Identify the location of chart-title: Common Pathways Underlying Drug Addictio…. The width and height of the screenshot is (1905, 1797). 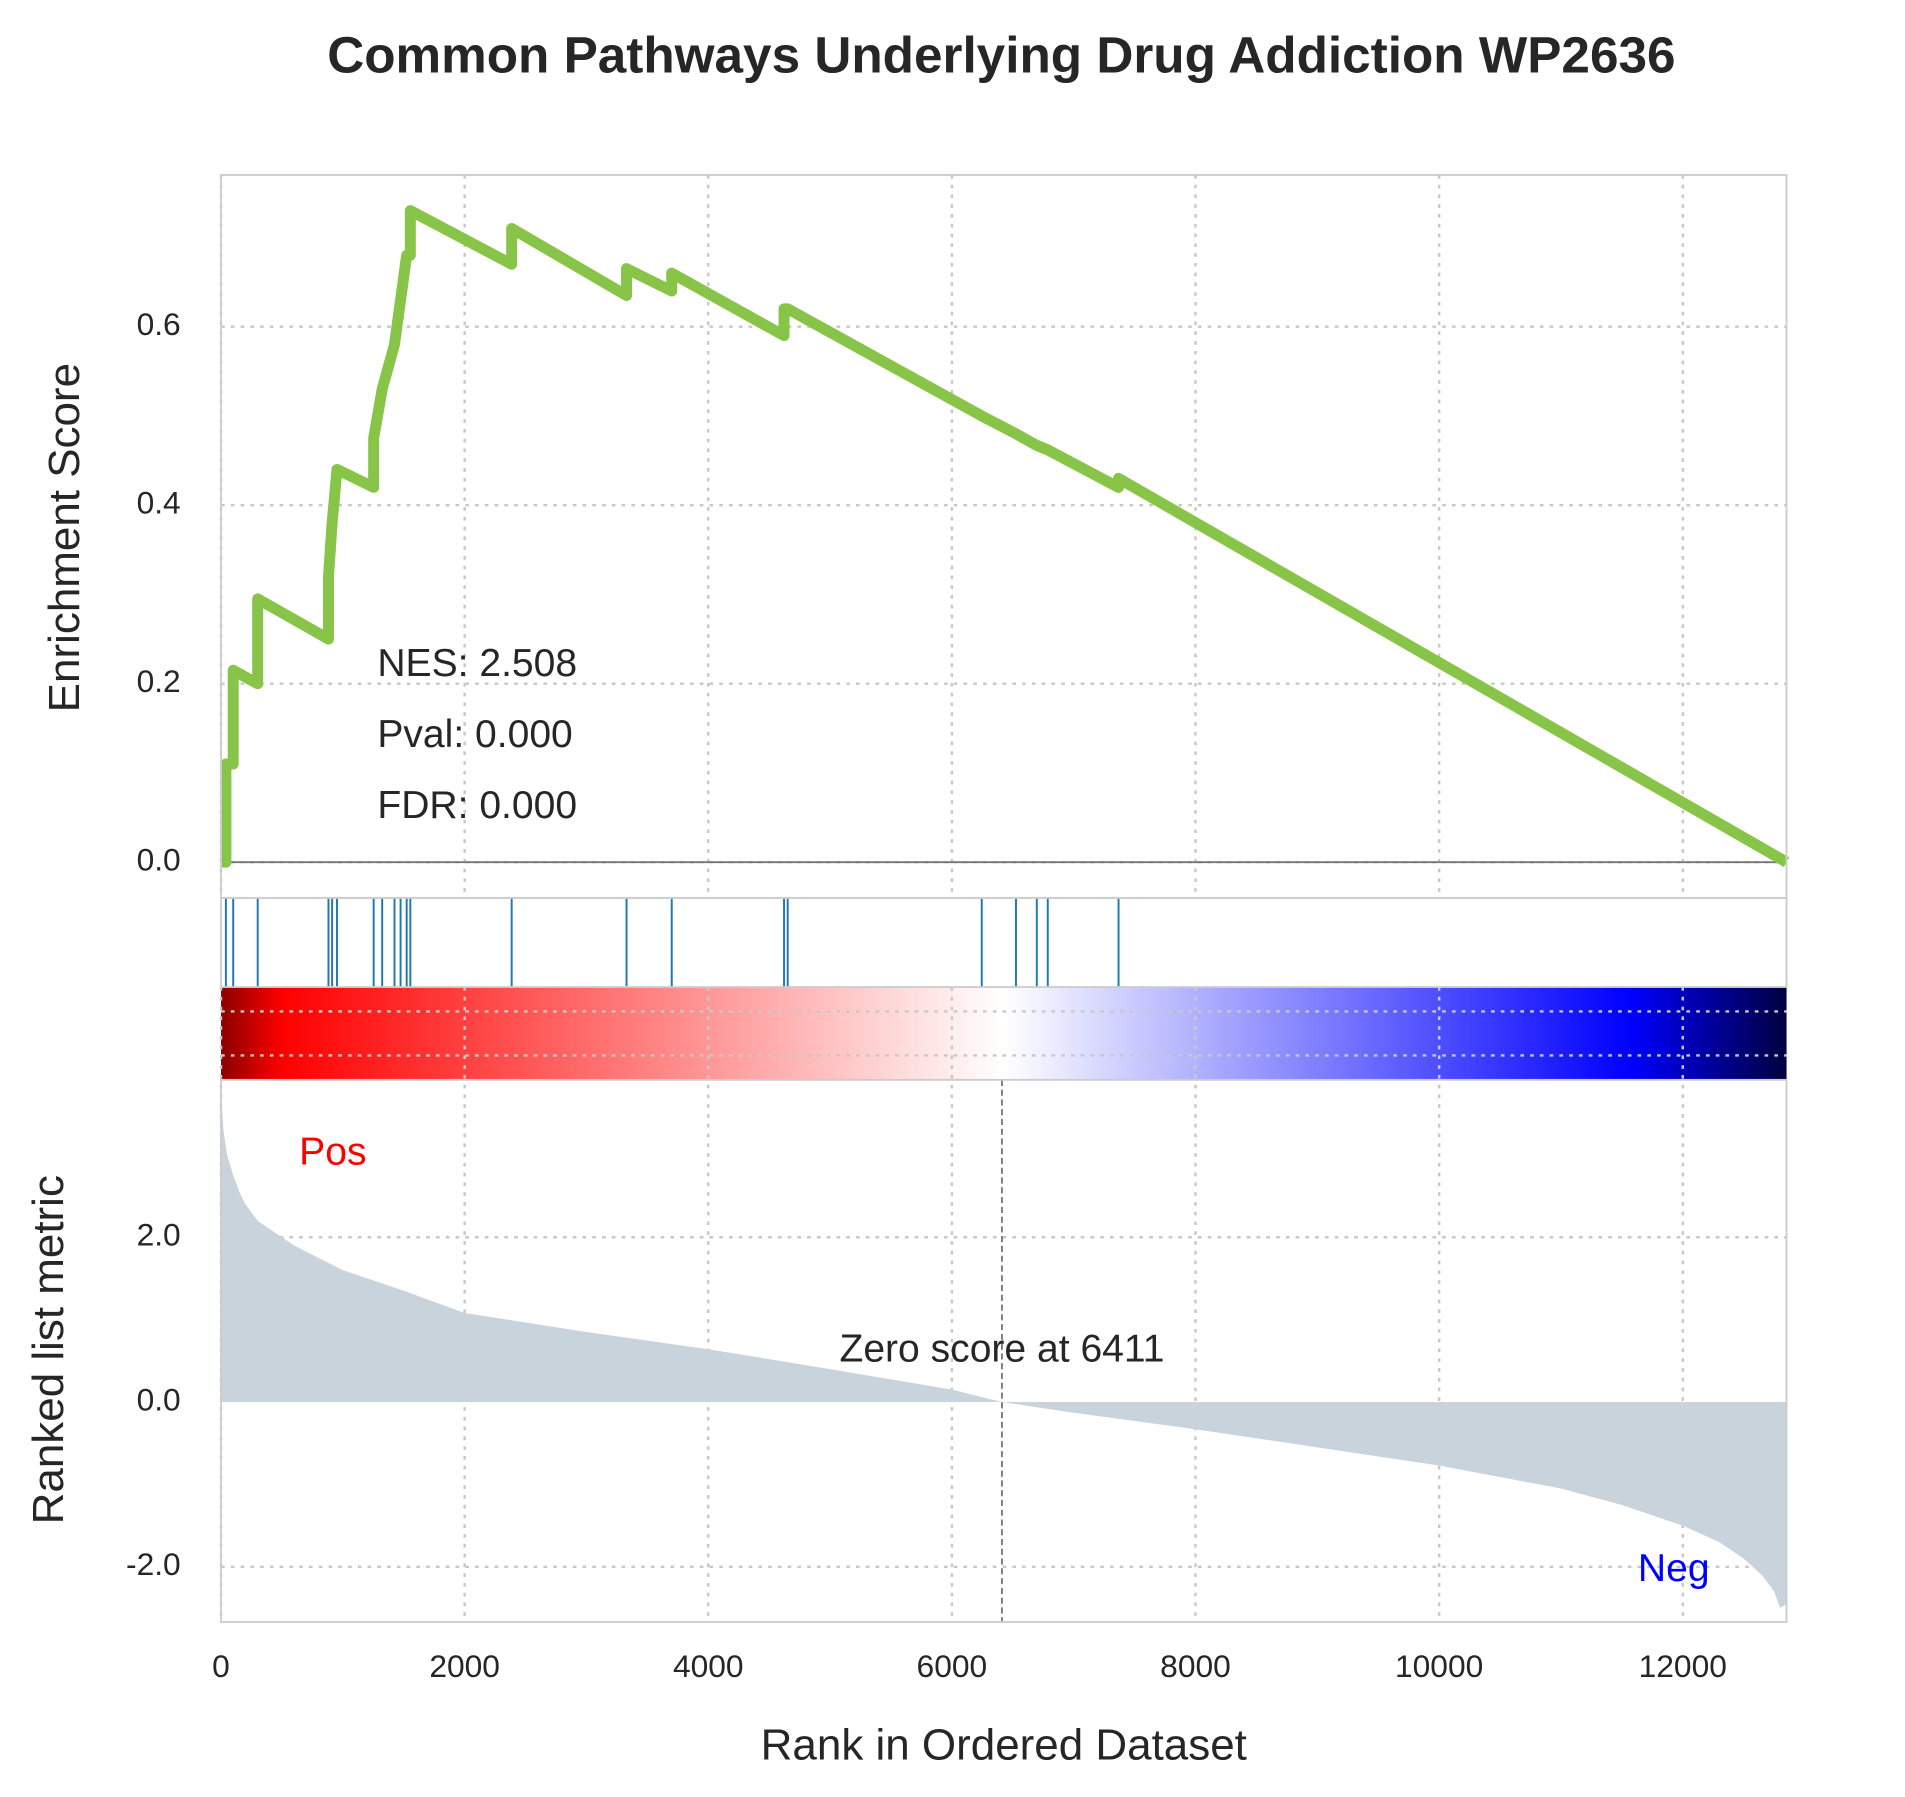
(1001, 55).